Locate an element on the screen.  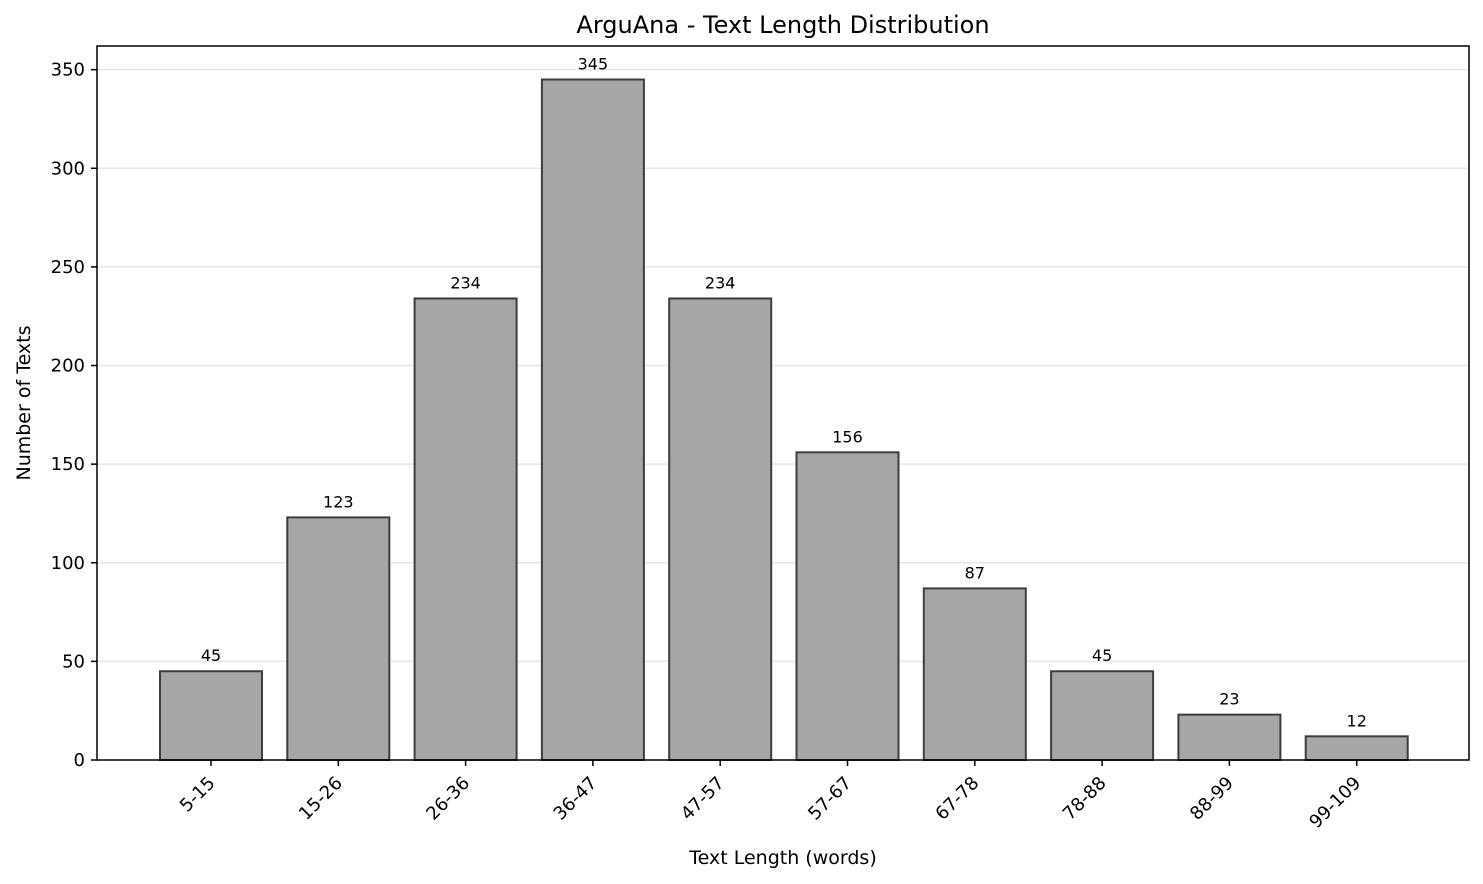
y-axis-label: Number of Texts is located at coordinates (24, 402).